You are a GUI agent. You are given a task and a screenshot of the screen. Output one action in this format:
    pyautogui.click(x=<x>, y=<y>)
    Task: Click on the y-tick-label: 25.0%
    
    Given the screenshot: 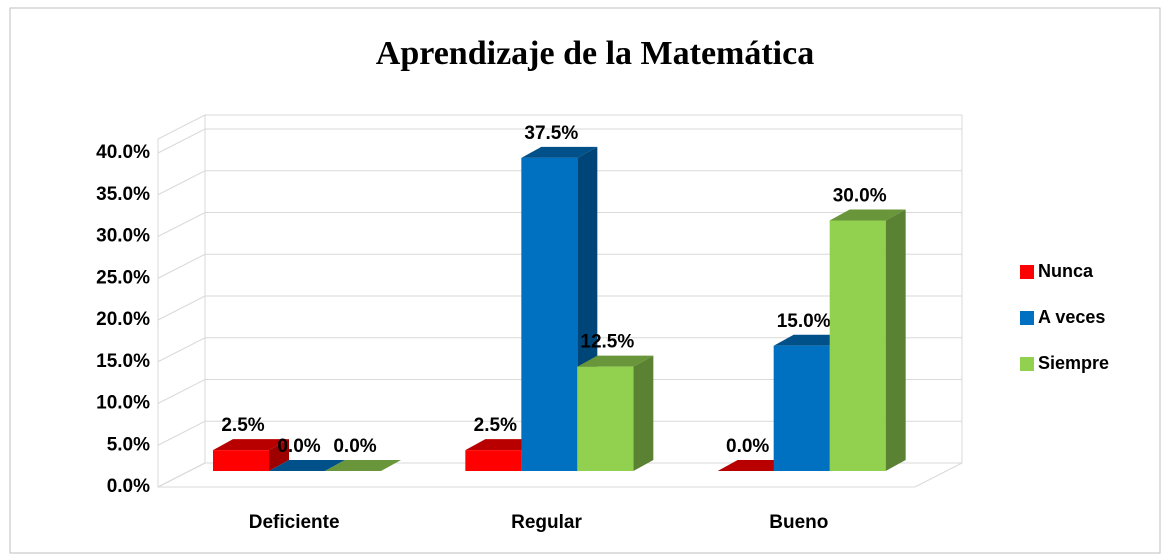 What is the action you would take?
    pyautogui.click(x=123, y=277)
    